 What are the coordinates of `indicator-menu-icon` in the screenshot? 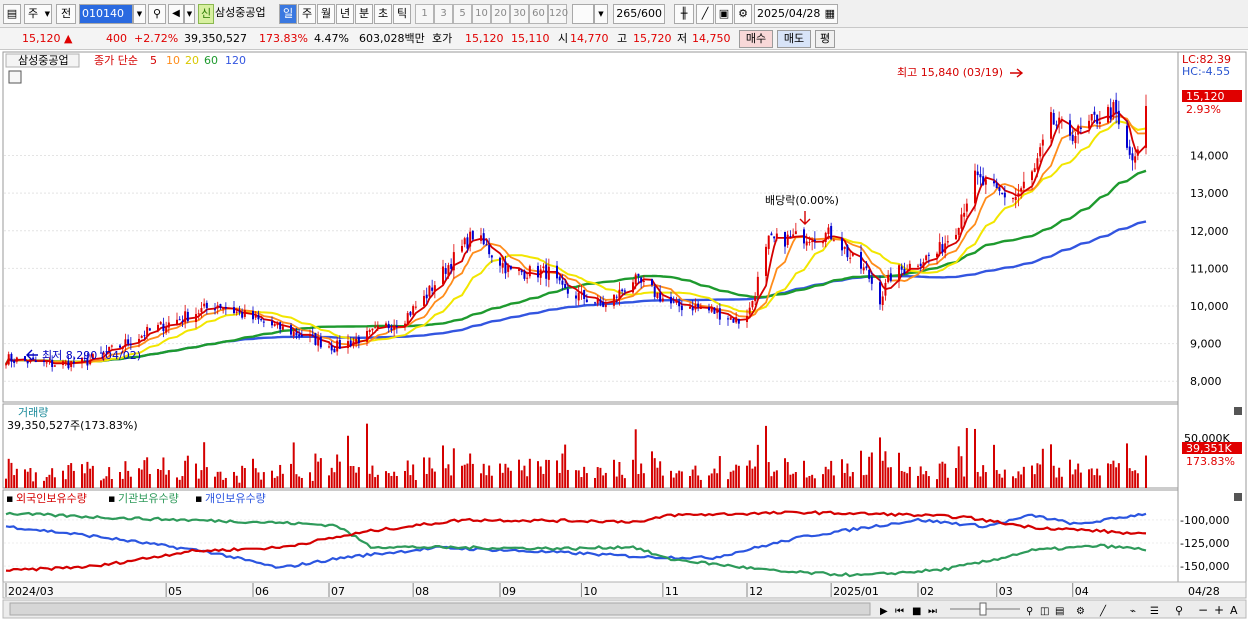 It's located at (15, 77).